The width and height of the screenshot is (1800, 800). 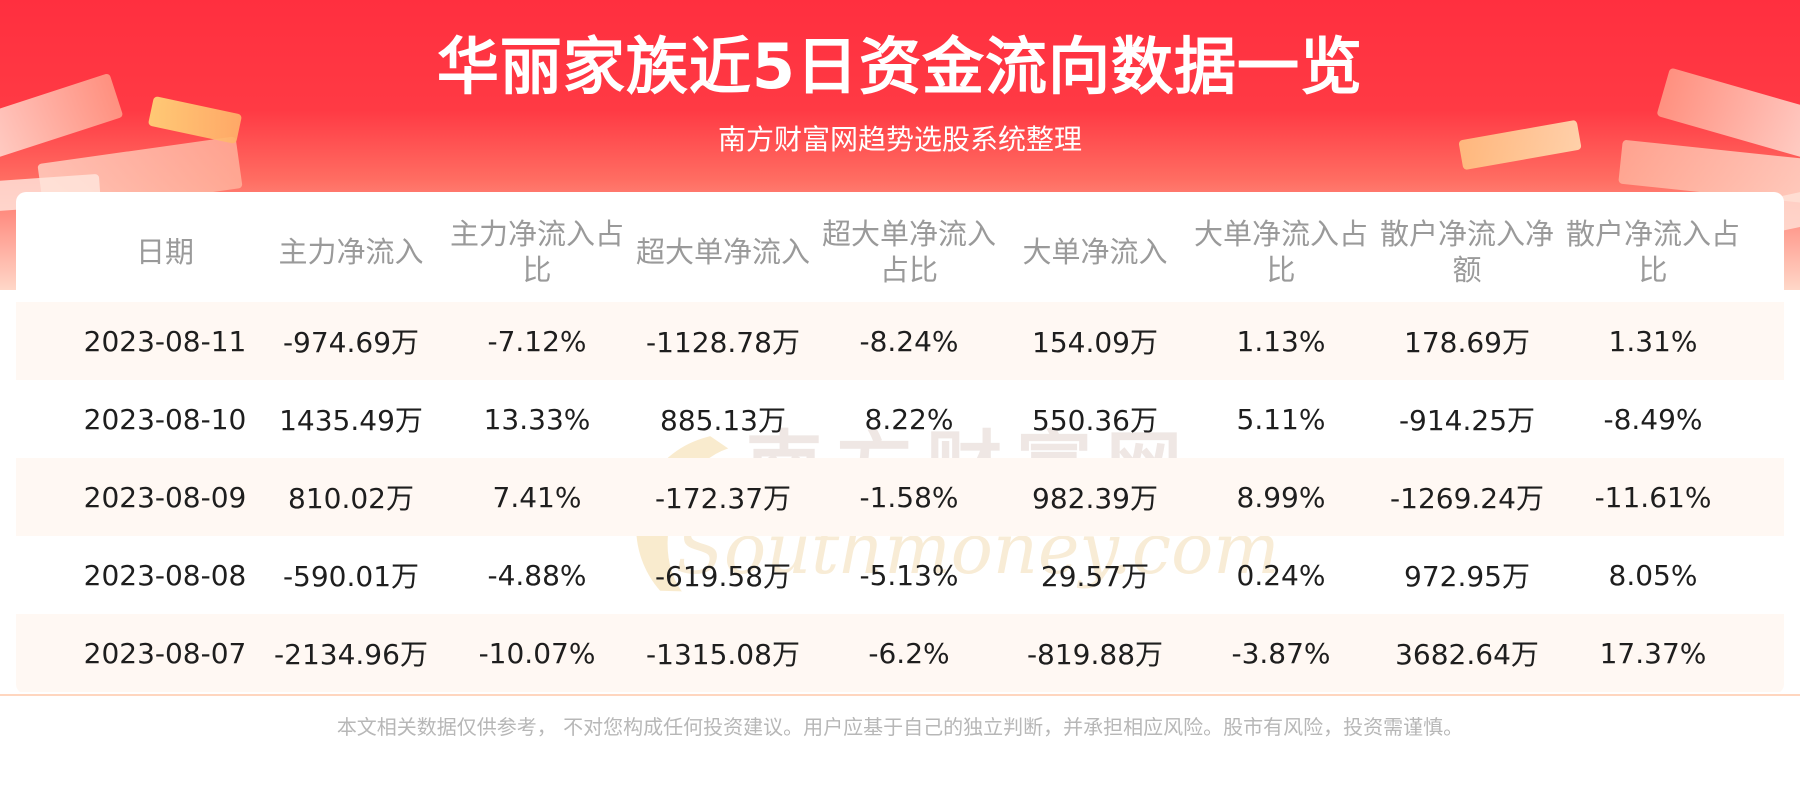 What do you see at coordinates (908, 252) in the screenshot?
I see `column-header-xl-ratio: 超大单净流入占比` at bounding box center [908, 252].